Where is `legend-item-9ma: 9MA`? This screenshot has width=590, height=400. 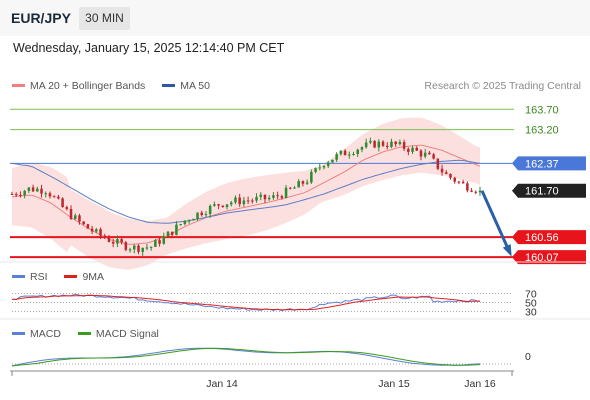
legend-item-9ma: 9MA is located at coordinates (84, 277).